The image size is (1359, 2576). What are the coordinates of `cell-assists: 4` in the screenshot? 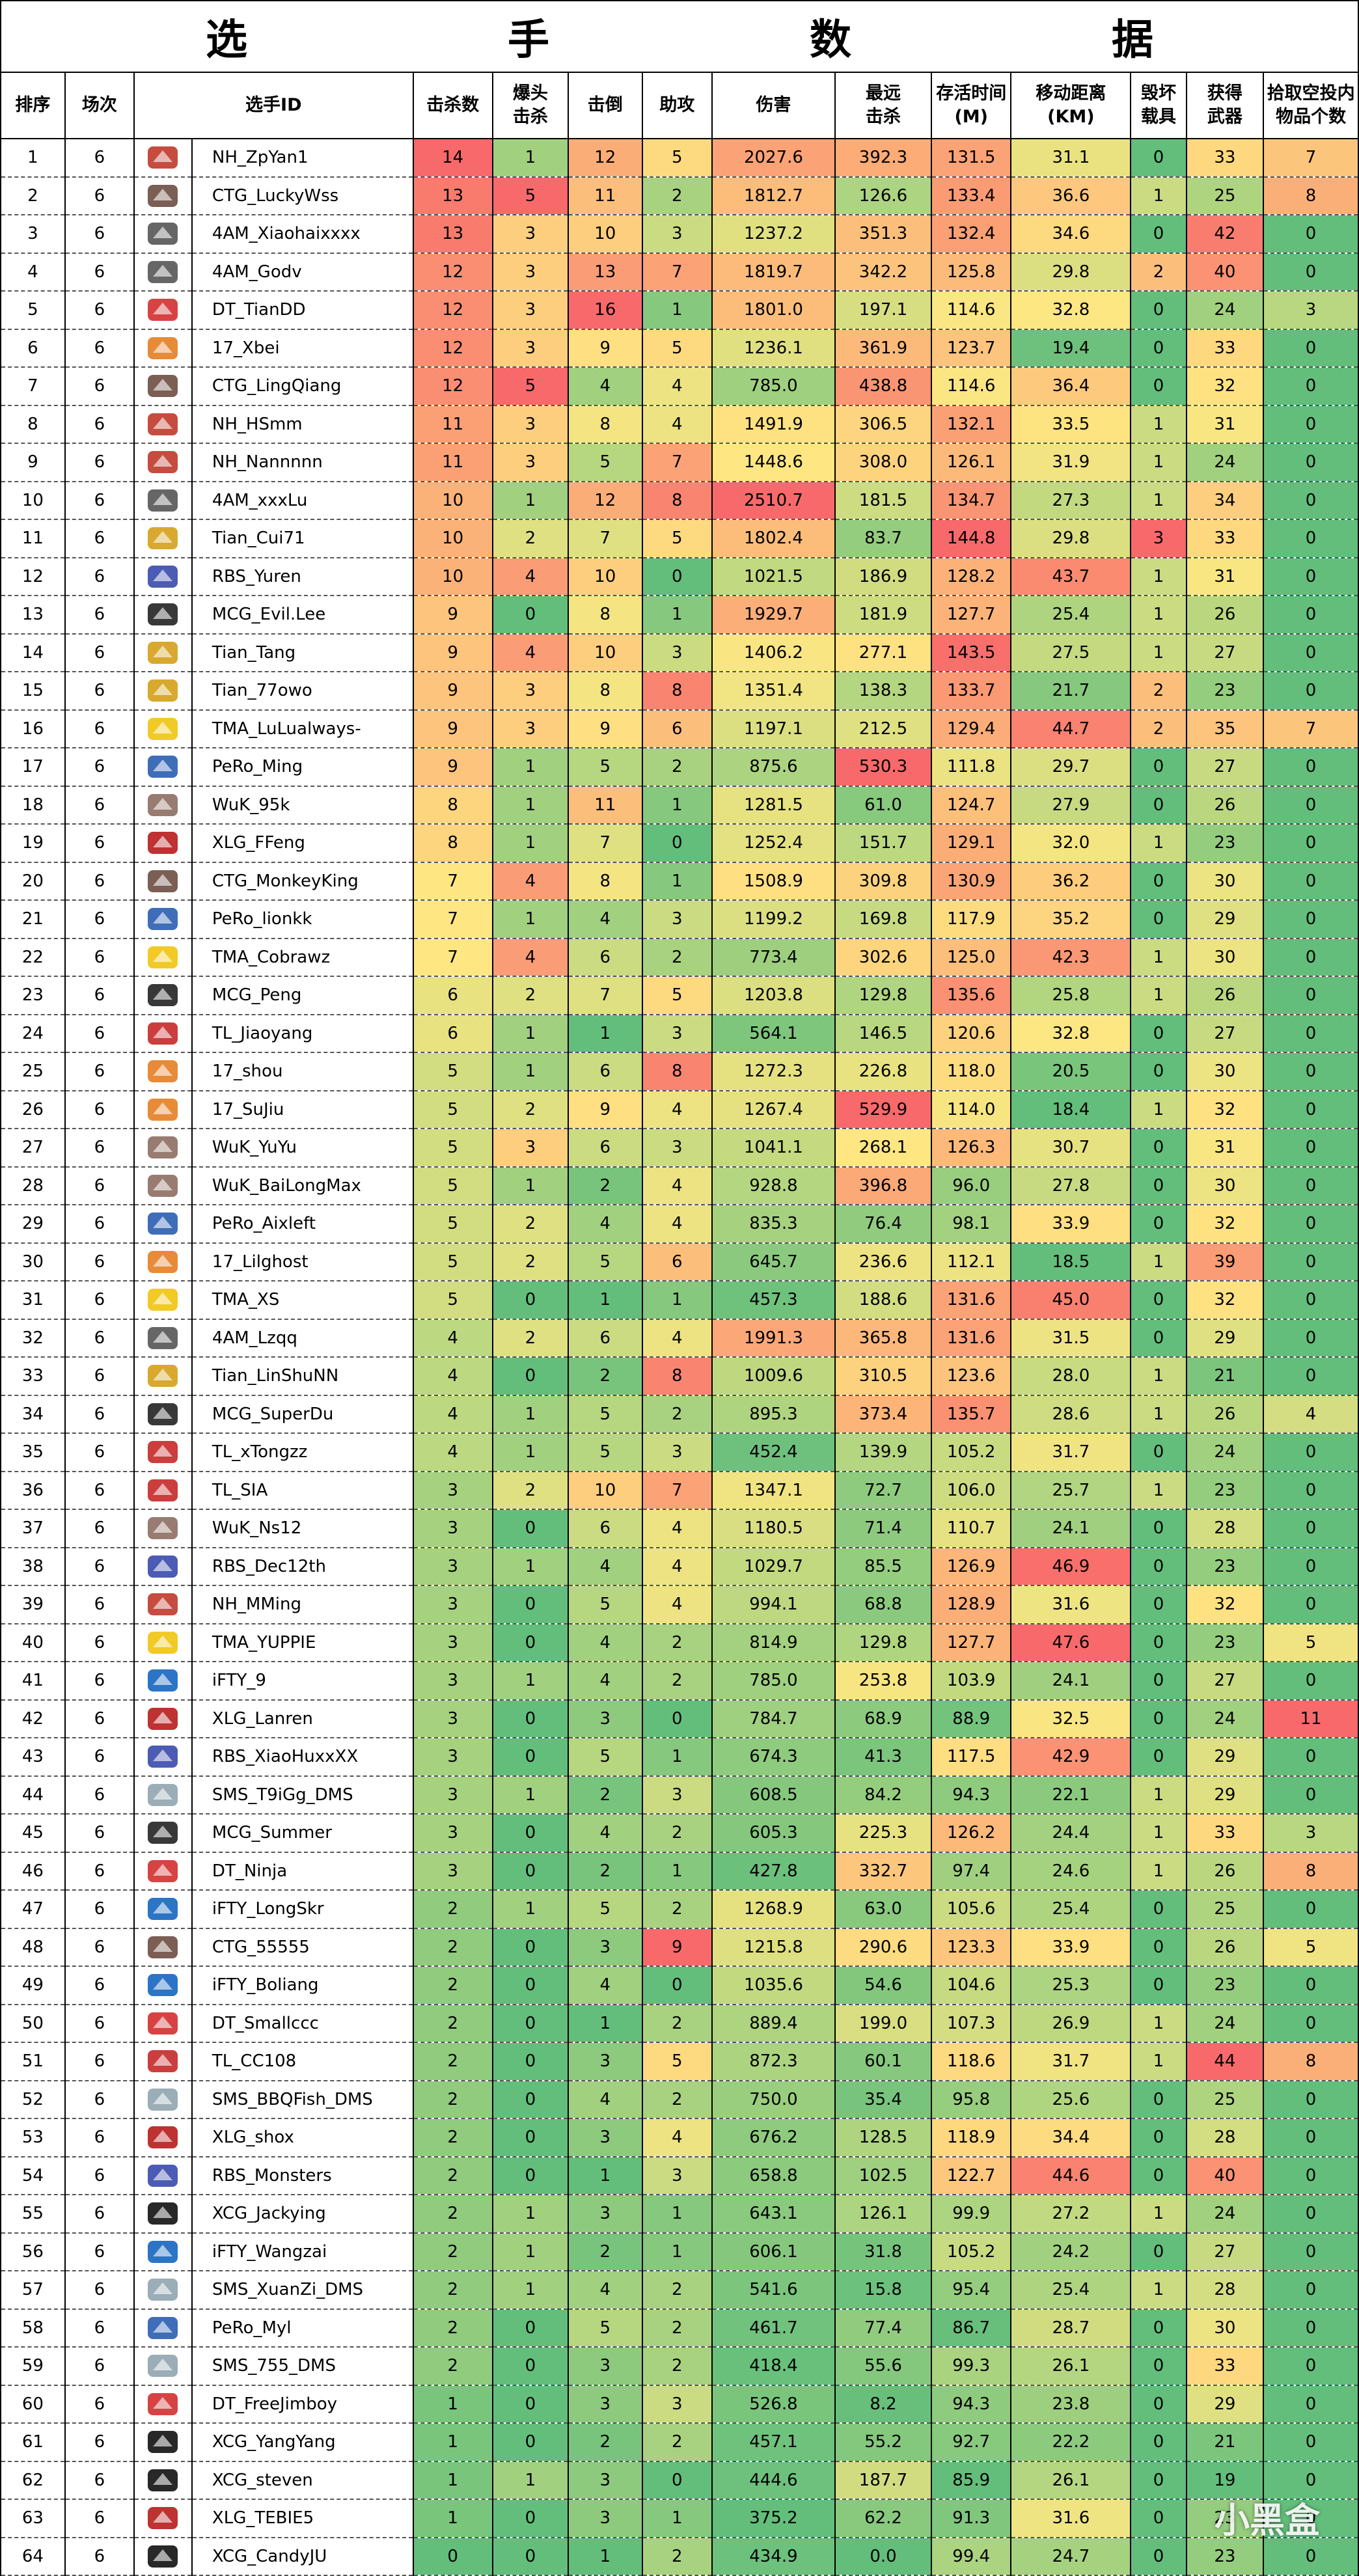 It's located at (677, 424).